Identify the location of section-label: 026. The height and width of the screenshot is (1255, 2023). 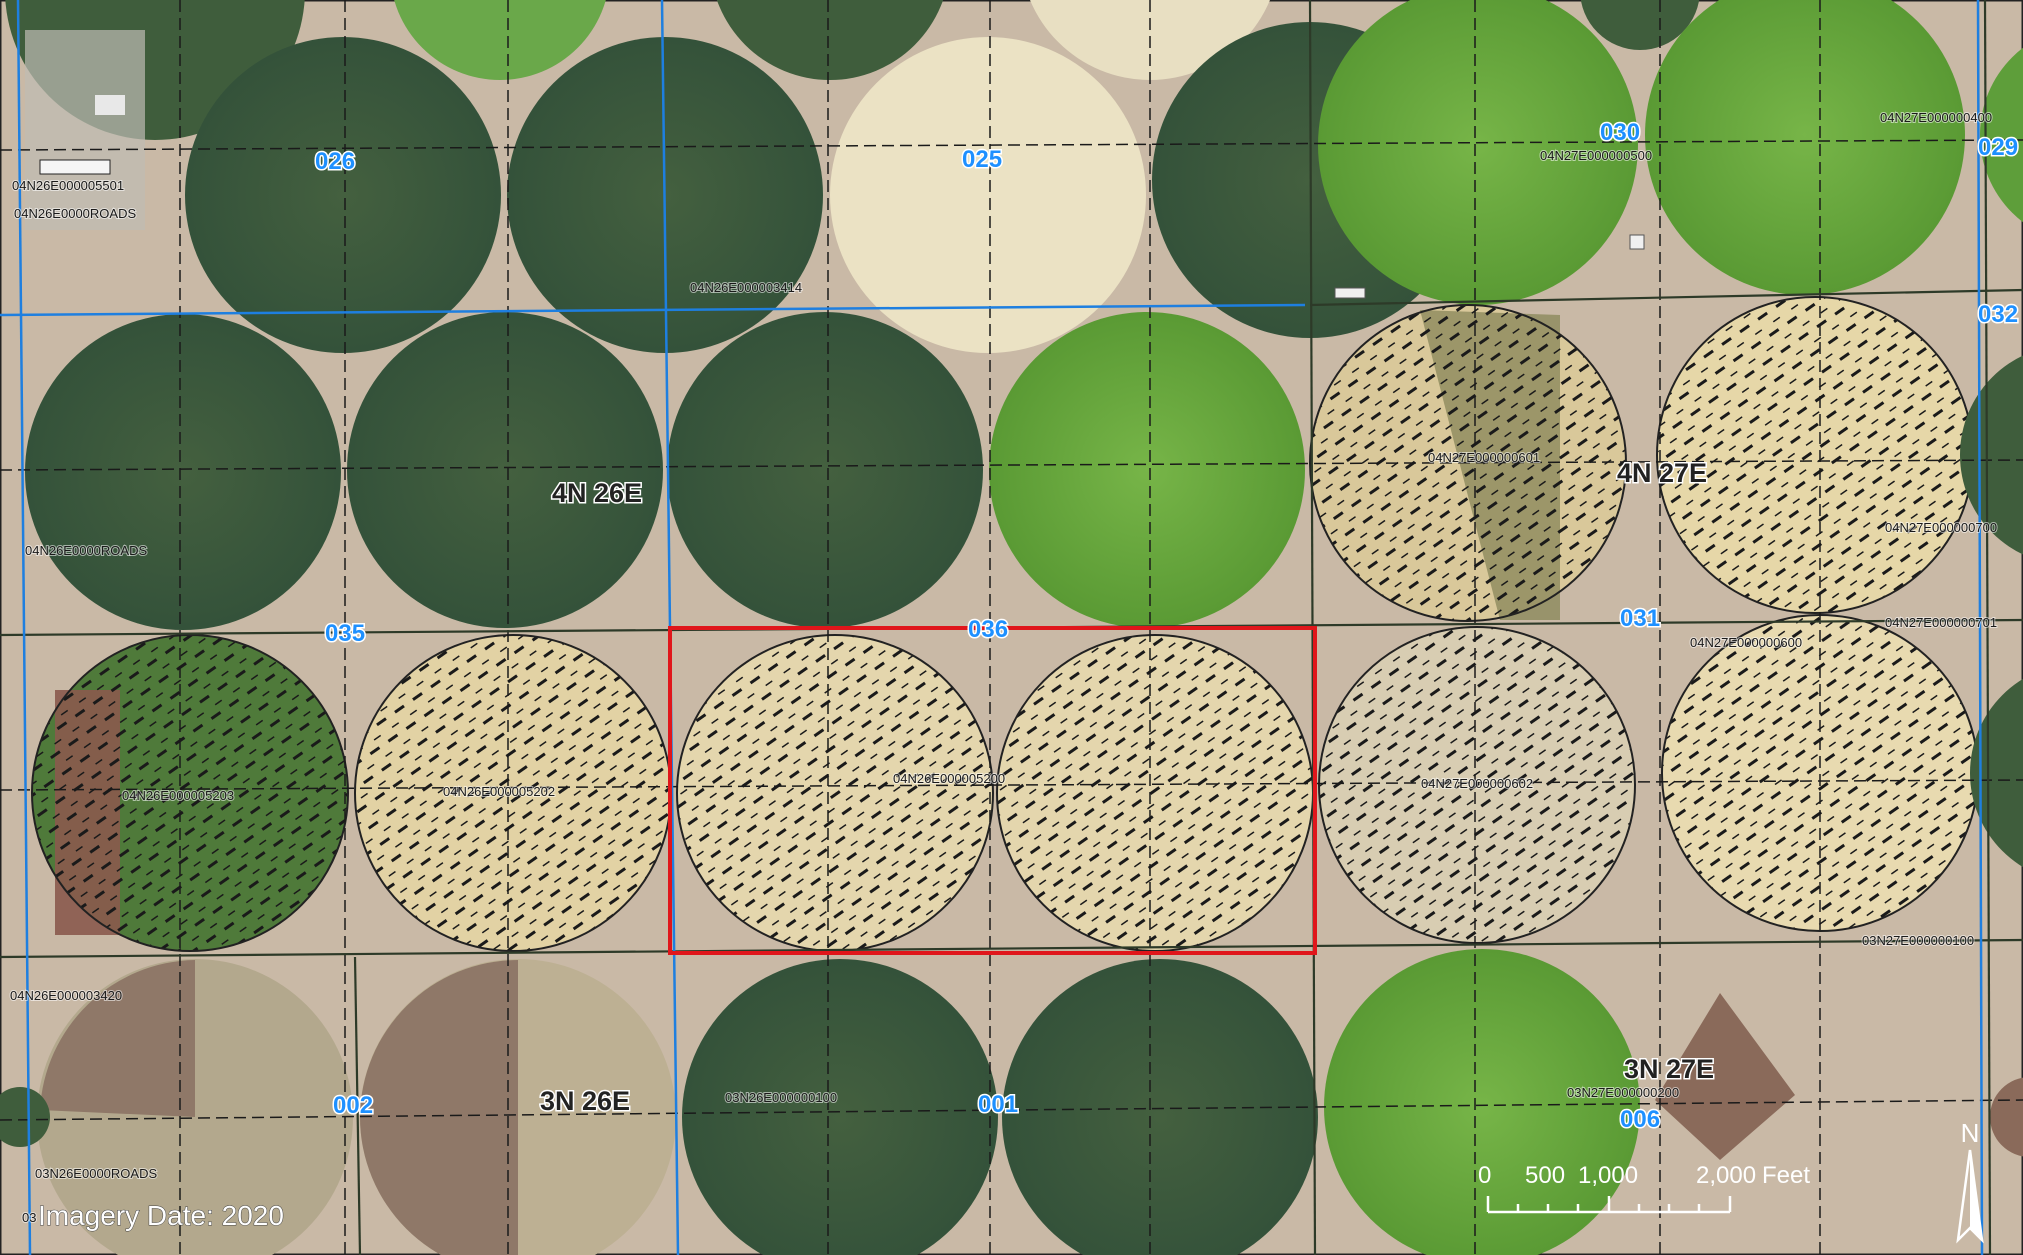
(335, 161).